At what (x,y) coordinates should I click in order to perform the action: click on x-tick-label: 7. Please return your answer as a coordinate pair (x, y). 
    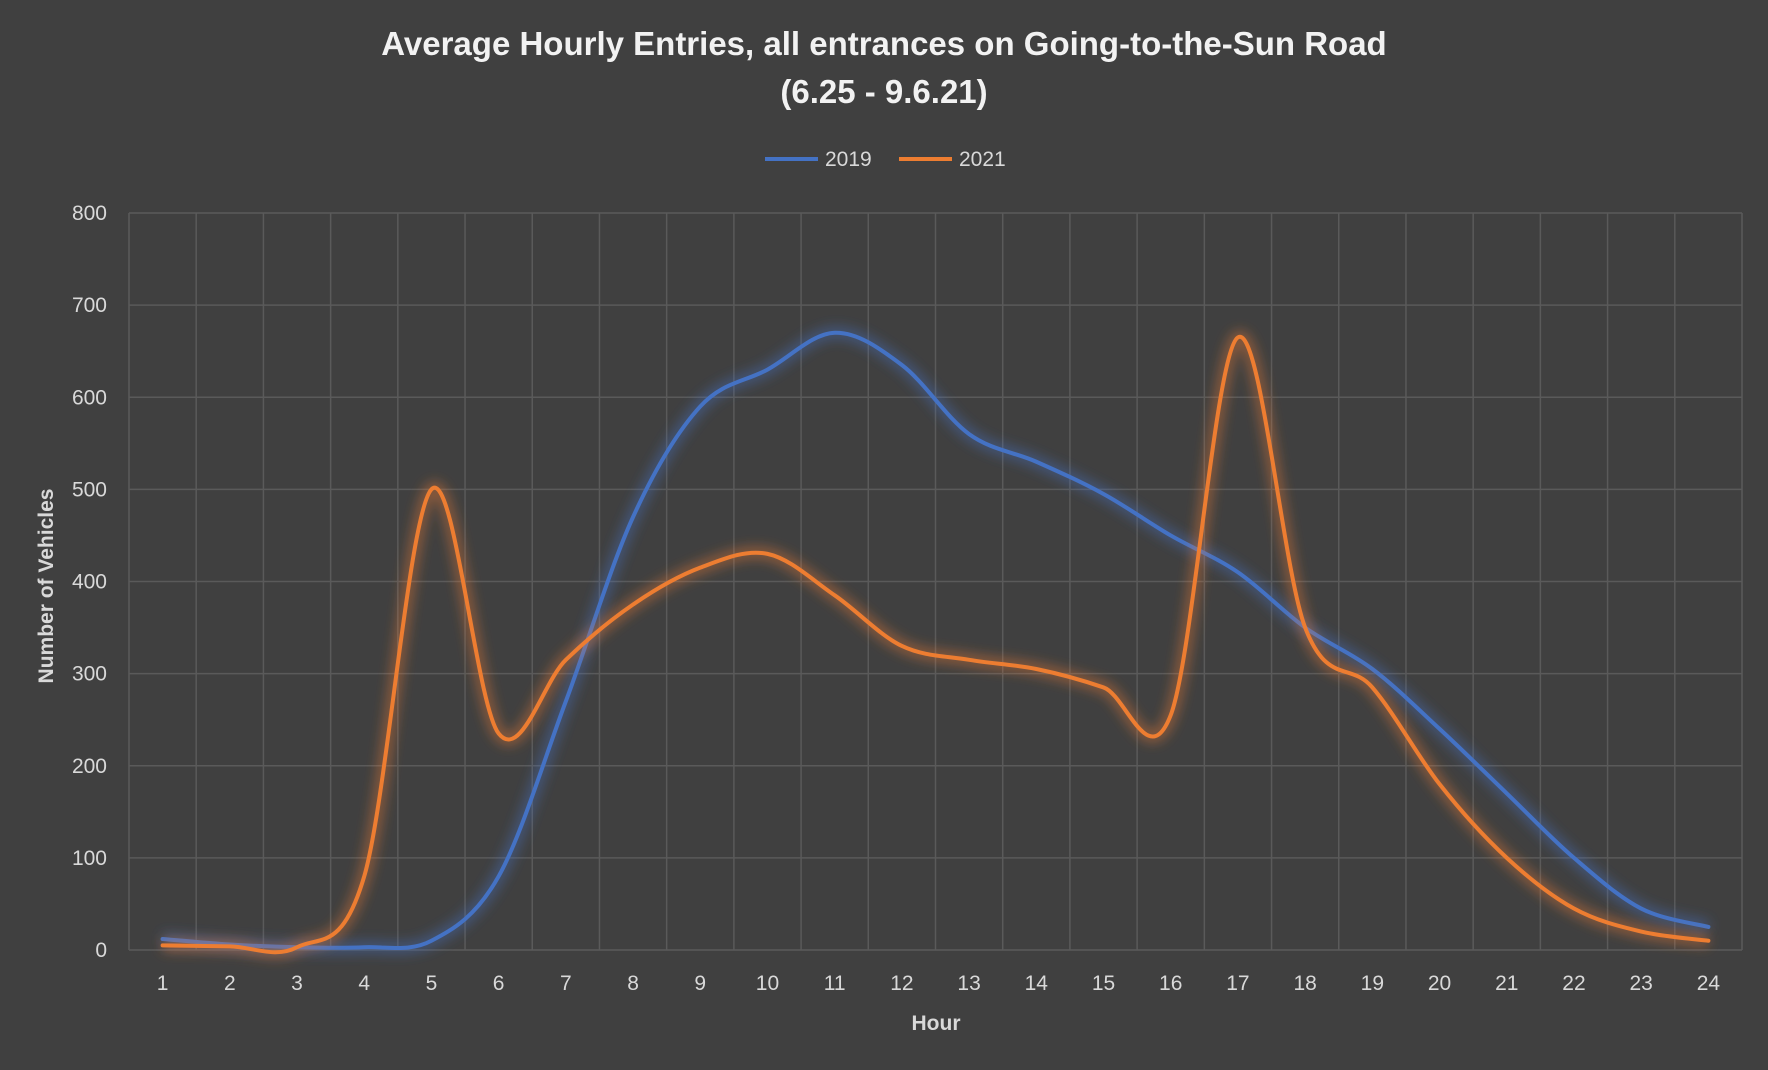
    Looking at the image, I should click on (566, 983).